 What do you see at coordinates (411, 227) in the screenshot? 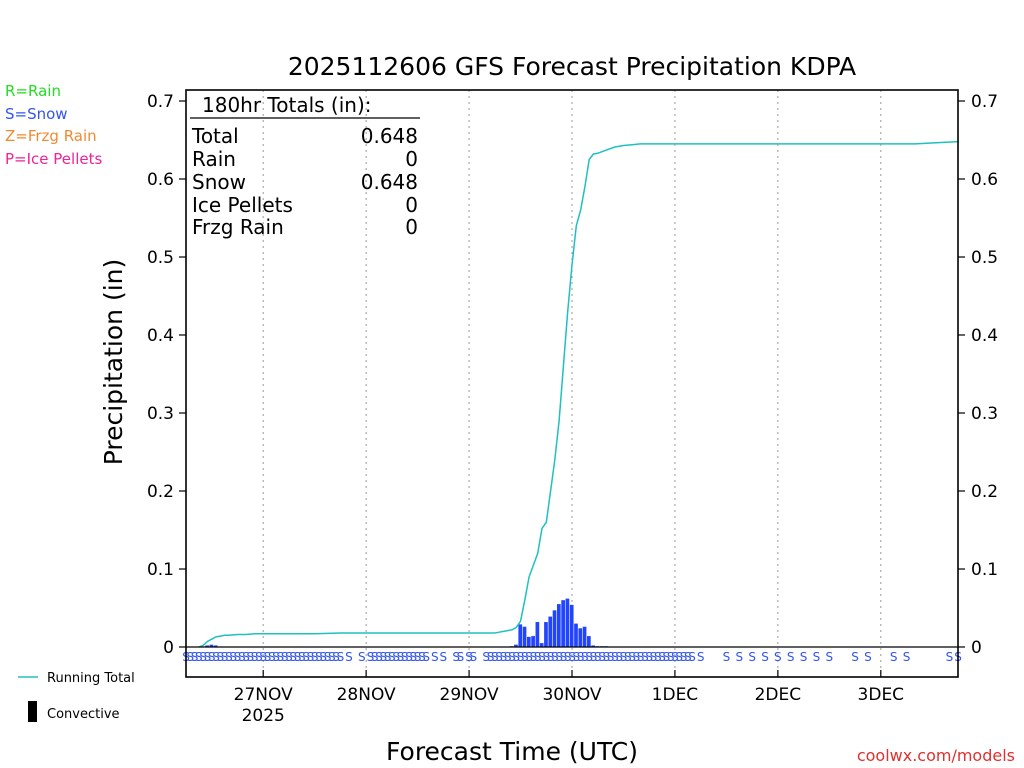
I see `totals-value-frzg-rain: 0` at bounding box center [411, 227].